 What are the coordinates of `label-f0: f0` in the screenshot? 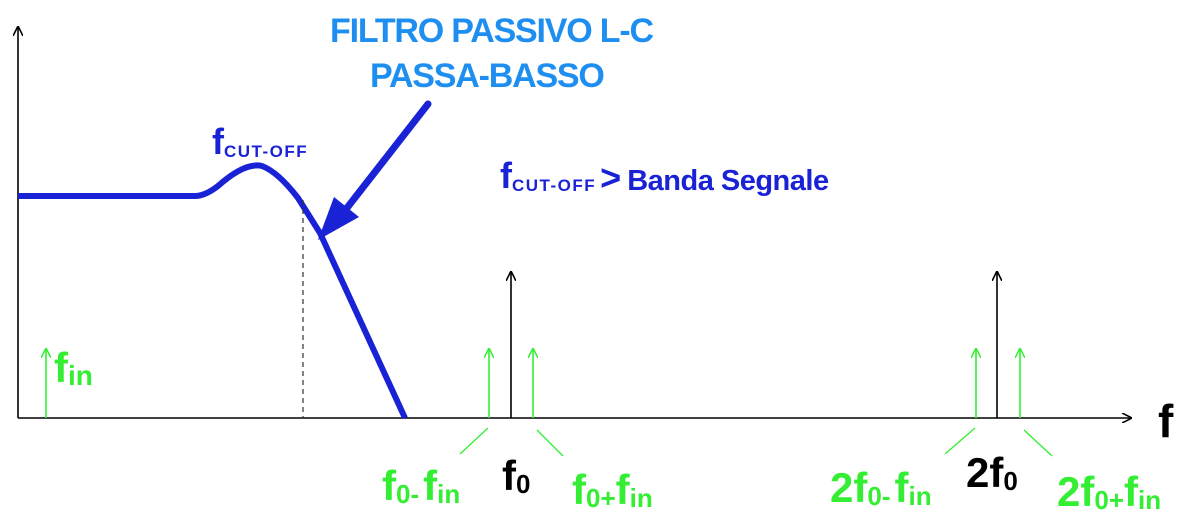 It's located at (516, 475).